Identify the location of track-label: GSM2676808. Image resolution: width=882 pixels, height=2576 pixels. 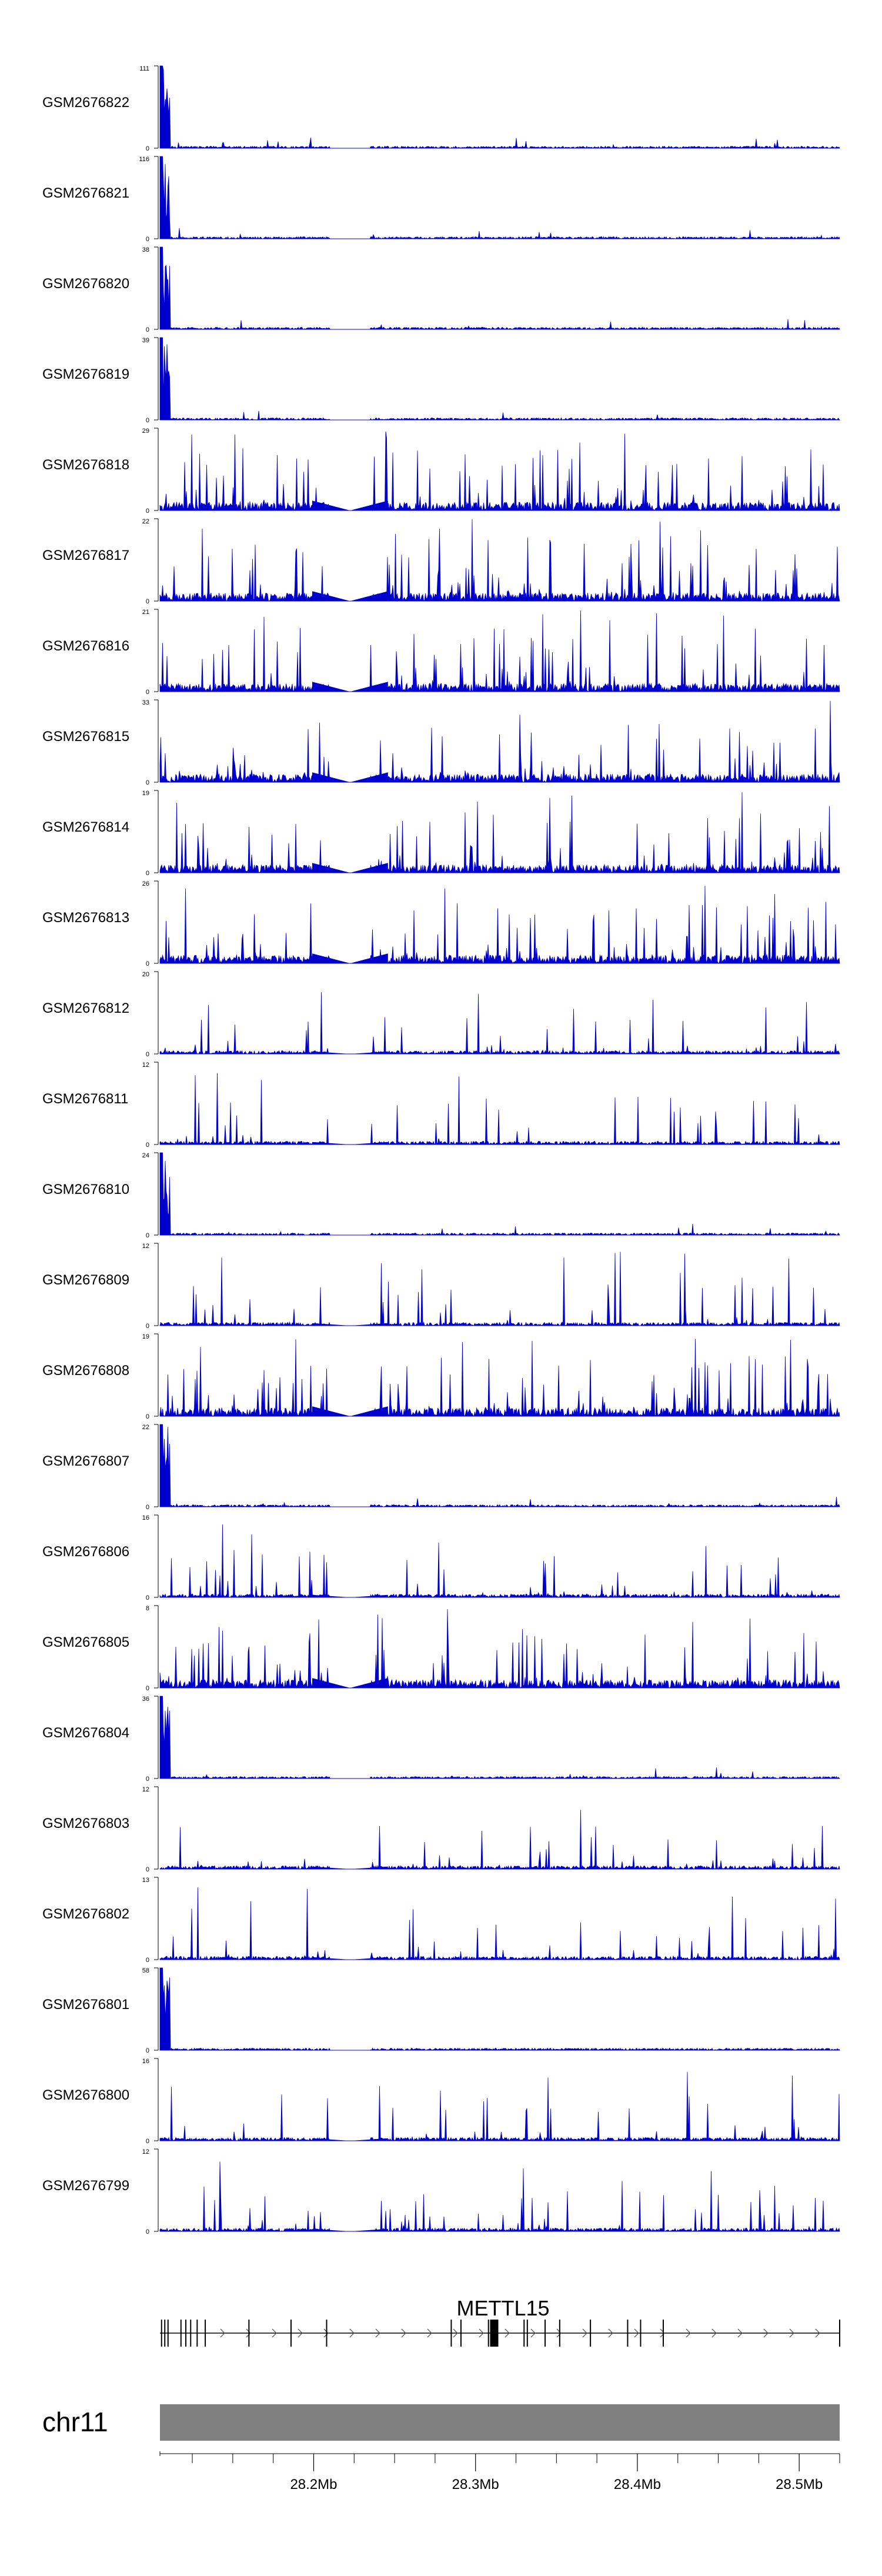
(85, 1371).